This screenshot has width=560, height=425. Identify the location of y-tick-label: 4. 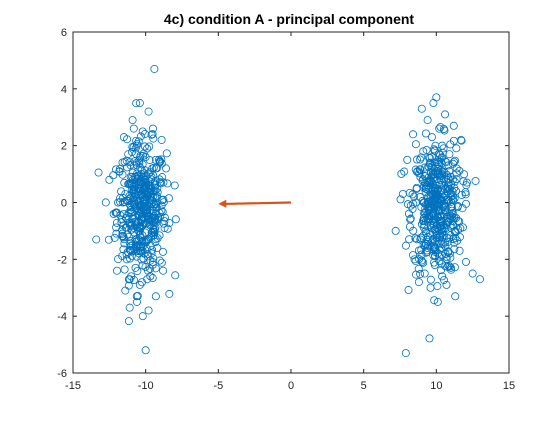
(64, 90).